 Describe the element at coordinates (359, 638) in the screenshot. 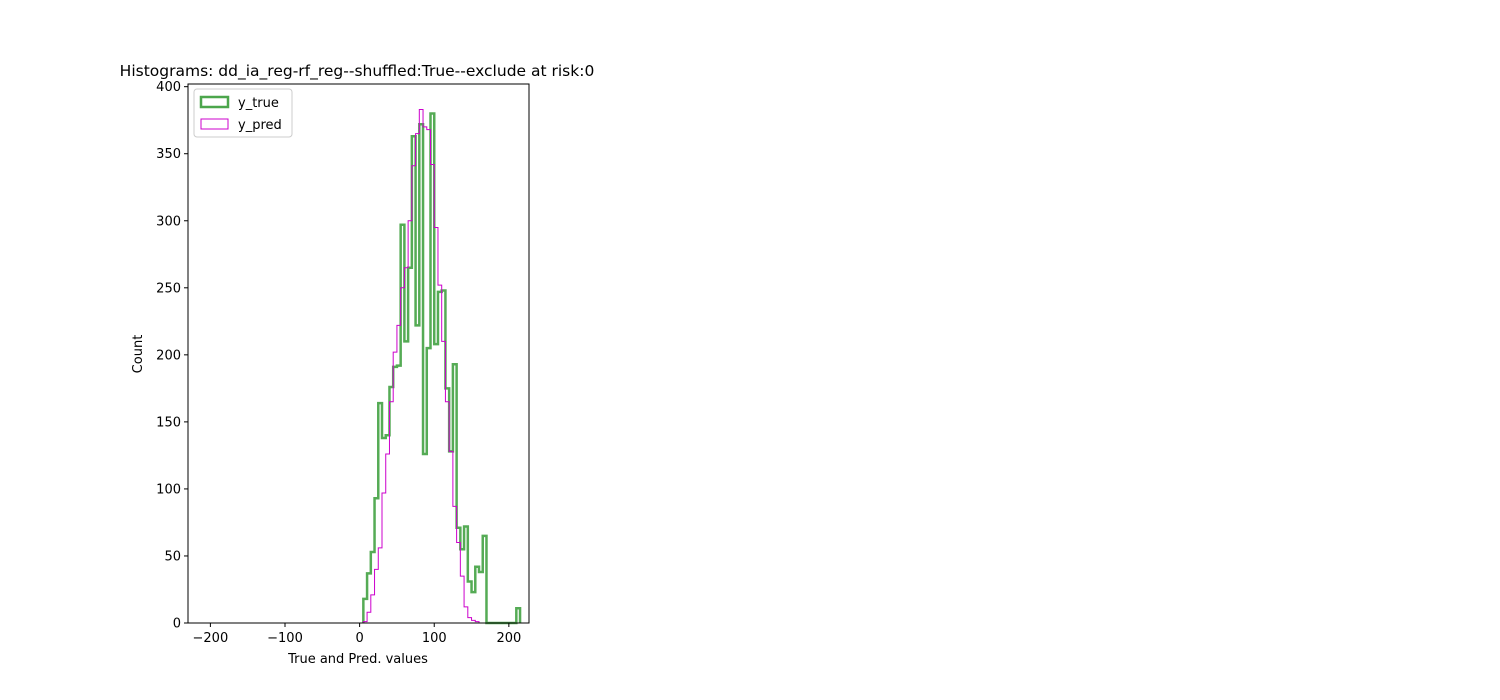

I see `x-tick-label: 0` at that location.